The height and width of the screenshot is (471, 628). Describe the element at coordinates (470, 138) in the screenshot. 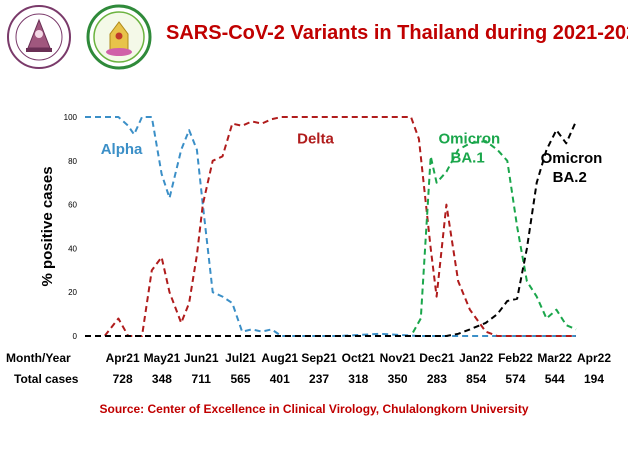

I see `series-label-line-omicron-ba-1: Omicron` at that location.